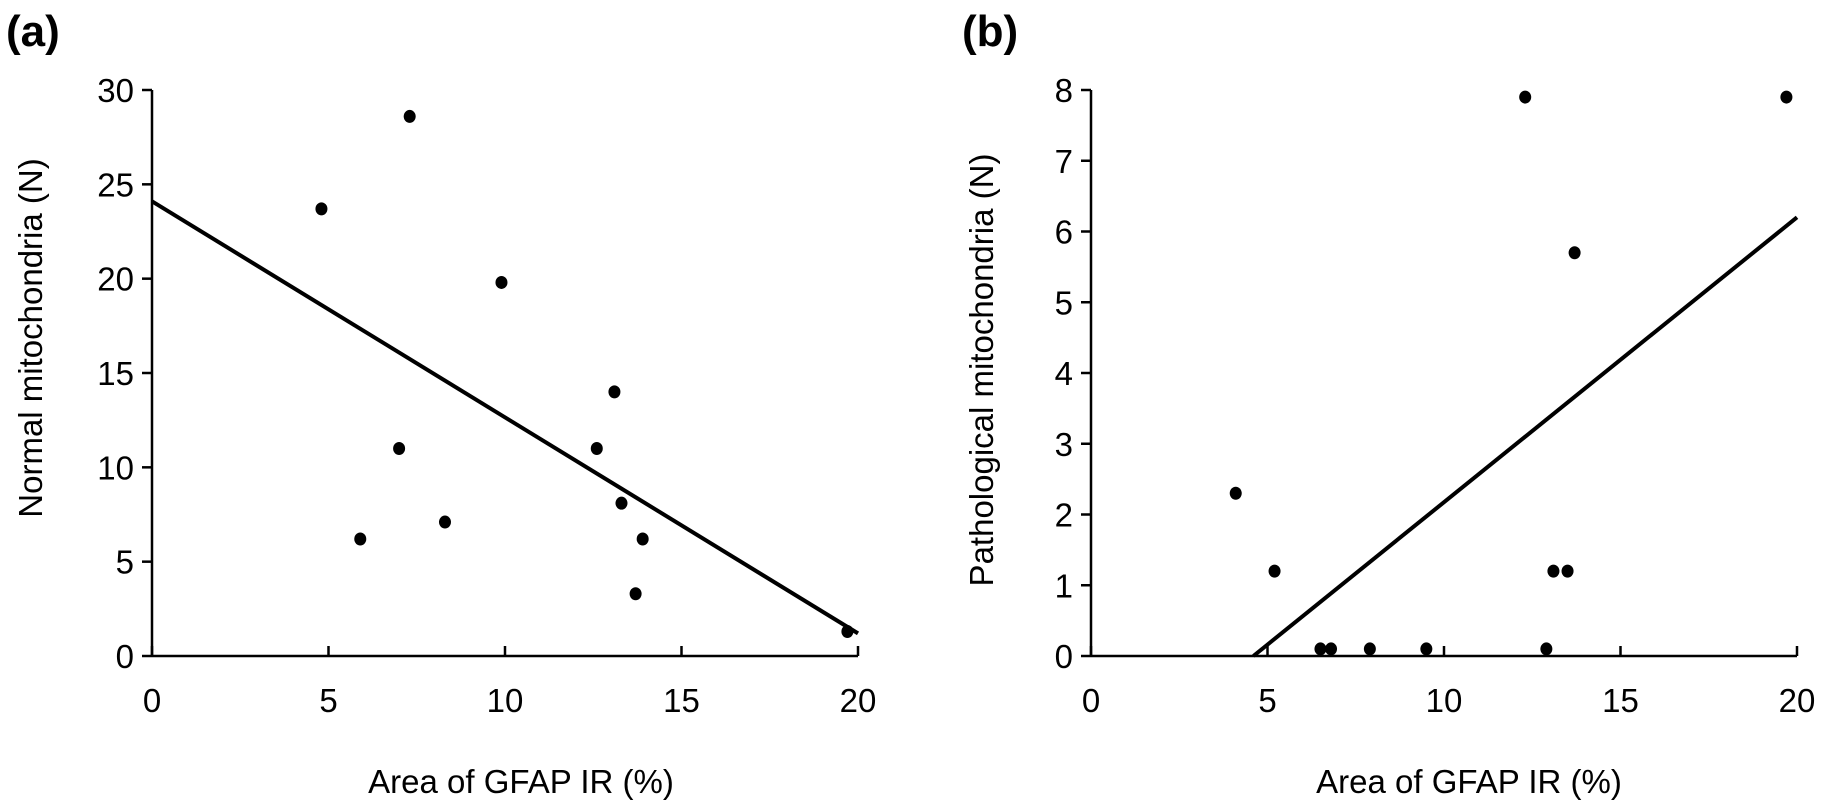  Describe the element at coordinates (1064, 161) in the screenshot. I see `panel-b-y-tick-label: 7` at that location.